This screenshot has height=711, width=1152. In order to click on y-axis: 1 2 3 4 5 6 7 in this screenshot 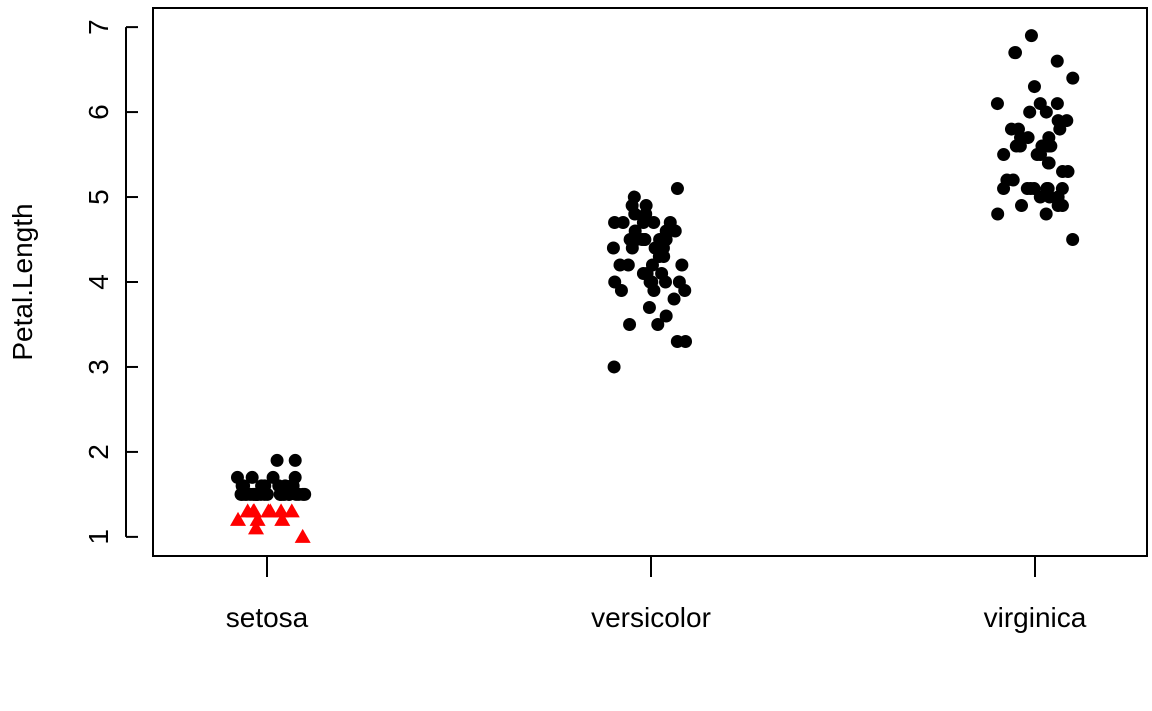, I will do `click(110, 282)`.